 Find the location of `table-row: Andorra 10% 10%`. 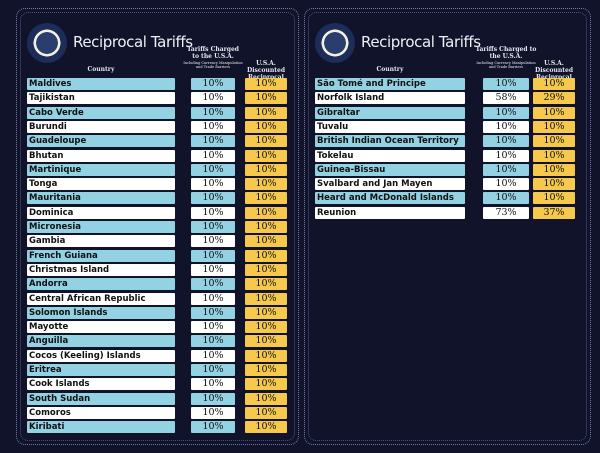

table-row: Andorra 10% 10% is located at coordinates (157, 284).